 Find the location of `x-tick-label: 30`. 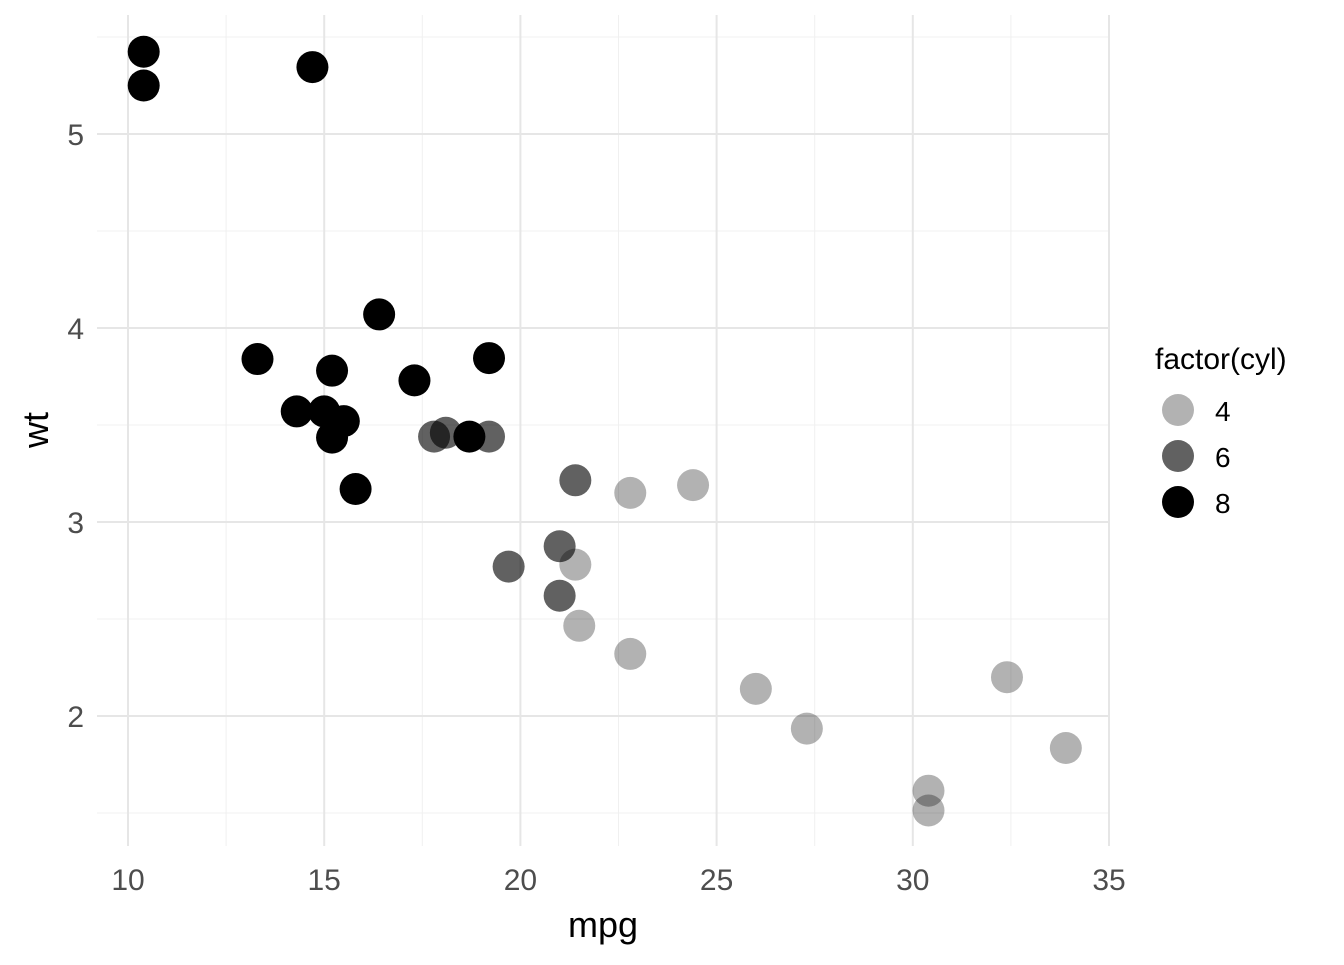

x-tick-label: 30 is located at coordinates (912, 880).